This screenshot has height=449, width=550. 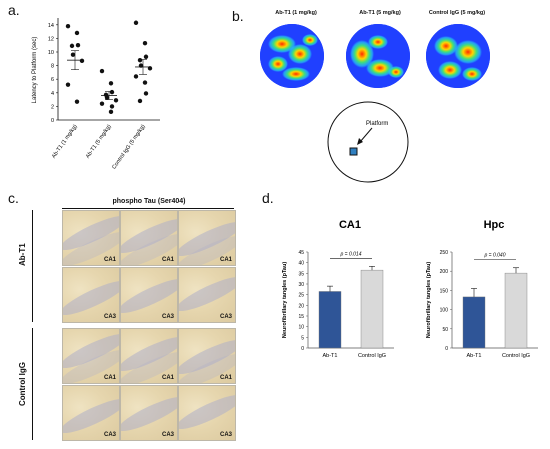 I want to click on heatmap-control-igg, so click(x=458, y=56).